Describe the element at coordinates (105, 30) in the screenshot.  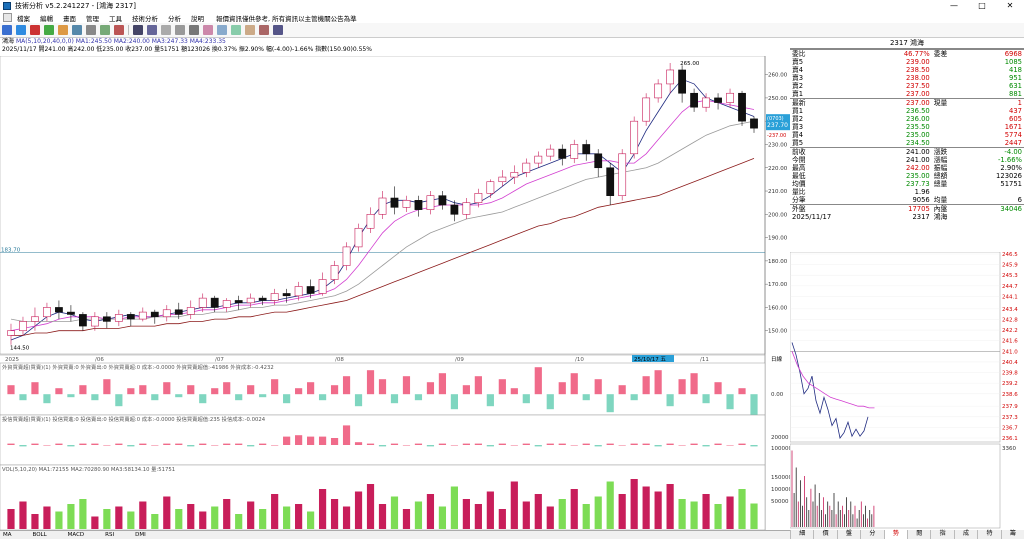
I see `list-icon` at that location.